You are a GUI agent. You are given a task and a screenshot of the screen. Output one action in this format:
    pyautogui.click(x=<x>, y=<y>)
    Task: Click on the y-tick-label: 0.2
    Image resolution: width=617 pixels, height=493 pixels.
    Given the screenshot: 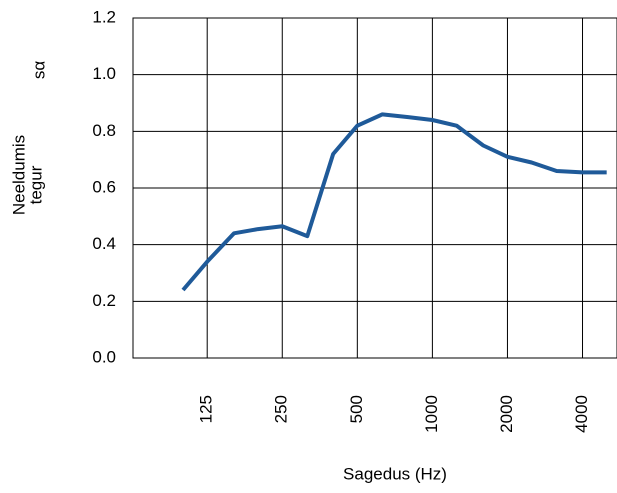 What is the action you would take?
    pyautogui.click(x=104, y=300)
    